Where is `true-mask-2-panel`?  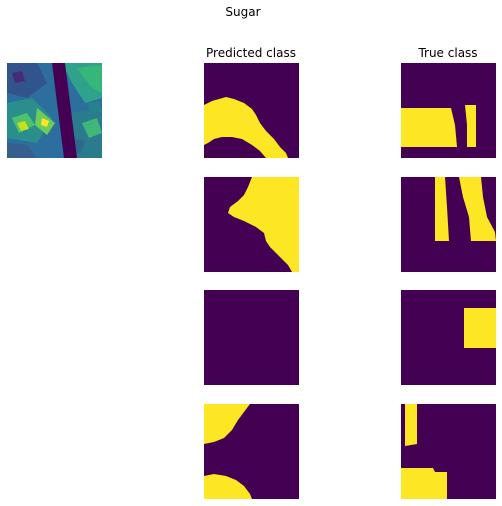
true-mask-2-panel is located at coordinates (448, 224).